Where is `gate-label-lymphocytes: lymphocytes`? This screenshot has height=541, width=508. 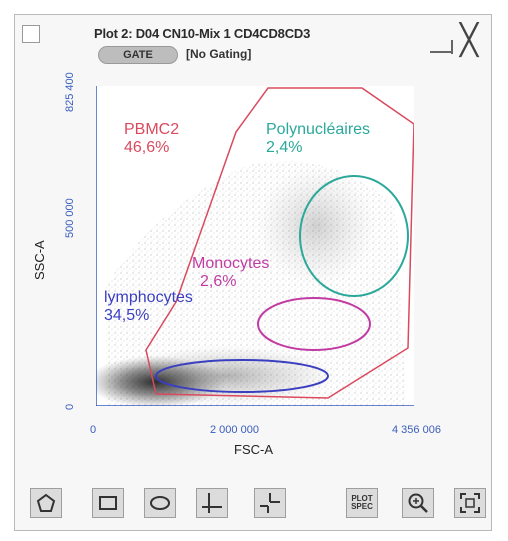
gate-label-lymphocytes: lymphocytes is located at coordinates (148, 297).